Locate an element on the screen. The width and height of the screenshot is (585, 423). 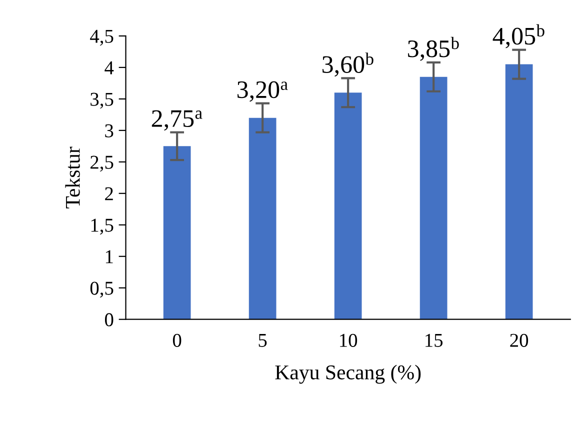
data-label: 3,20$^{a}$ is located at coordinates (263, 91).